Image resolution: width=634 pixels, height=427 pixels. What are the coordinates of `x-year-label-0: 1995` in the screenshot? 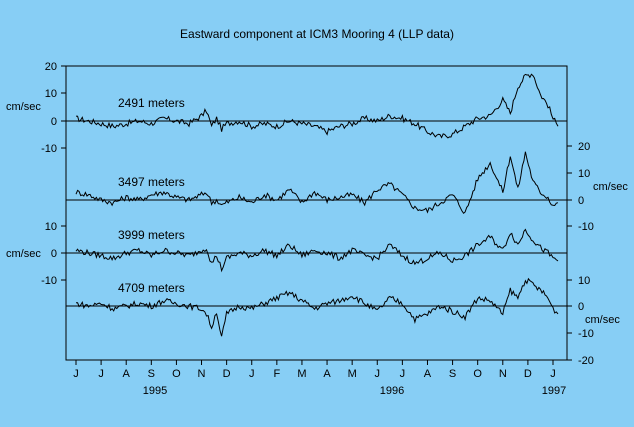 It's located at (155, 391).